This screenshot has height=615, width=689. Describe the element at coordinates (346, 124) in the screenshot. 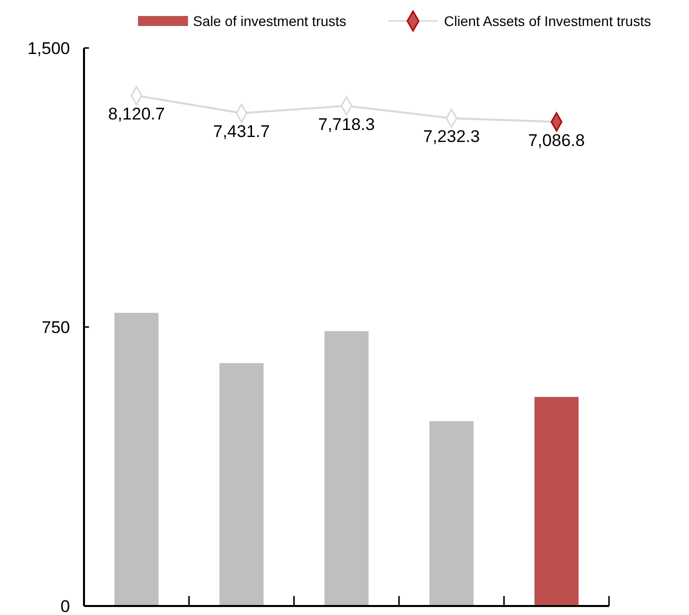

I see `data-label: 7,718.3` at that location.